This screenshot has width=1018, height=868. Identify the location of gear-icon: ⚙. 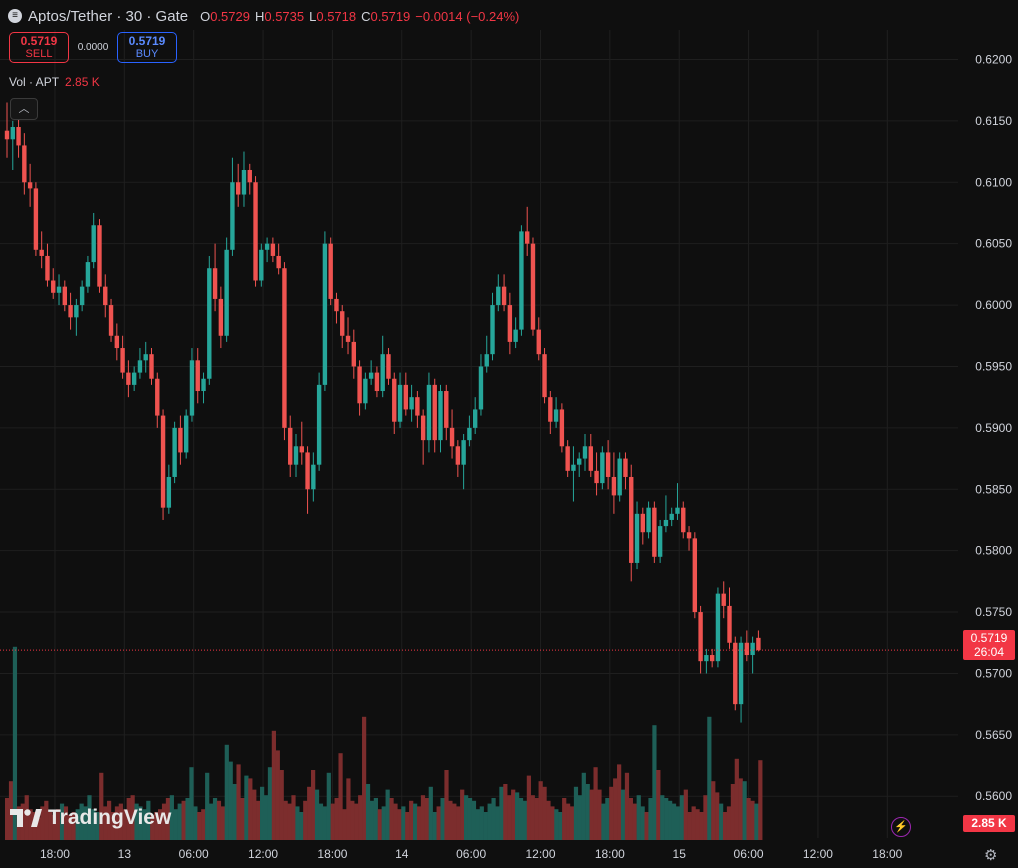
(991, 855).